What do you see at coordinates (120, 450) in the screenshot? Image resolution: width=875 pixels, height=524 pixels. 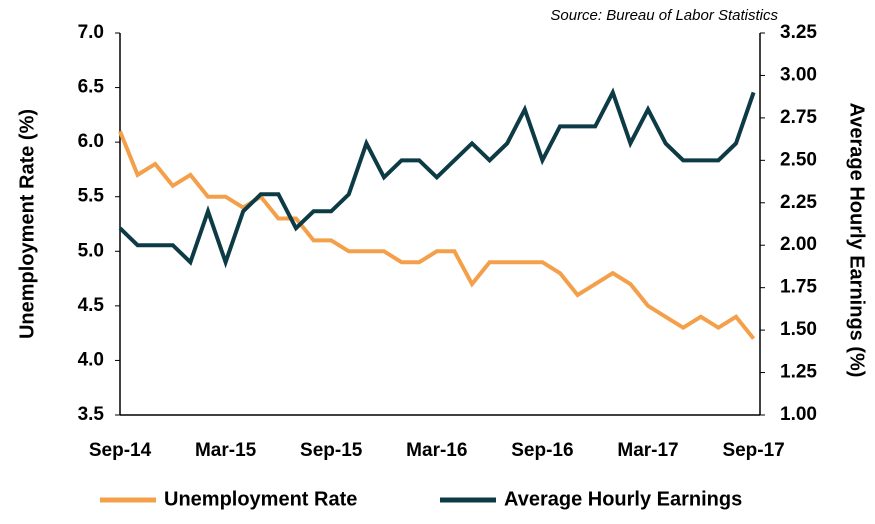 I see `x-tick-label: Sep-14` at bounding box center [120, 450].